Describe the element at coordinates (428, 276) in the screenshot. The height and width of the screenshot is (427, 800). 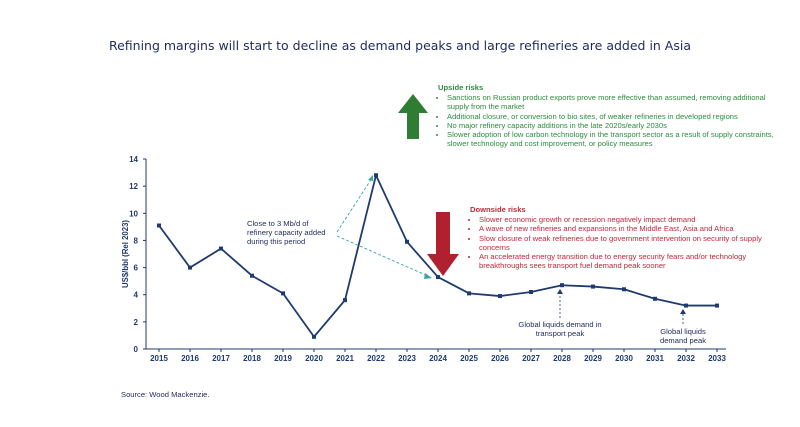
I see `capacity-arrow-down-head` at that location.